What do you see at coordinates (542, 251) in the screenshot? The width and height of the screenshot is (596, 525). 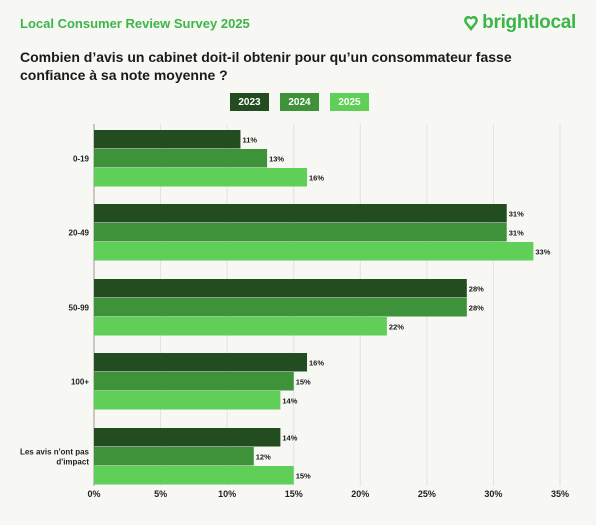 I see `data-label: 33%` at bounding box center [542, 251].